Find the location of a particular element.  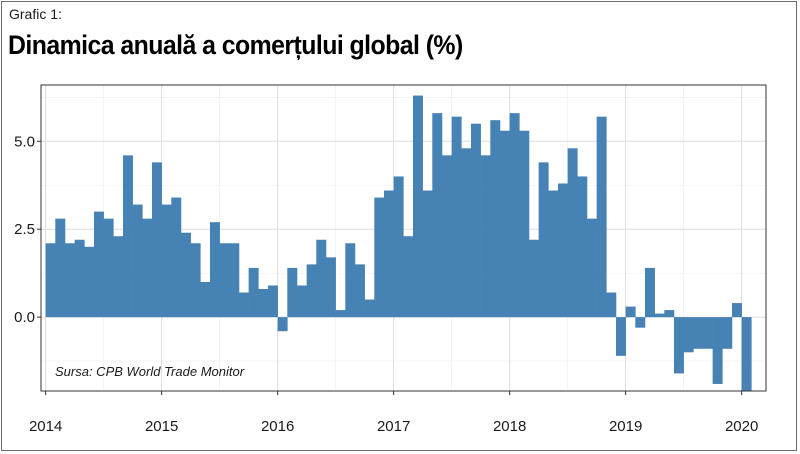

y-axis: 0.0 2.5 5.0 is located at coordinates (27, 229).